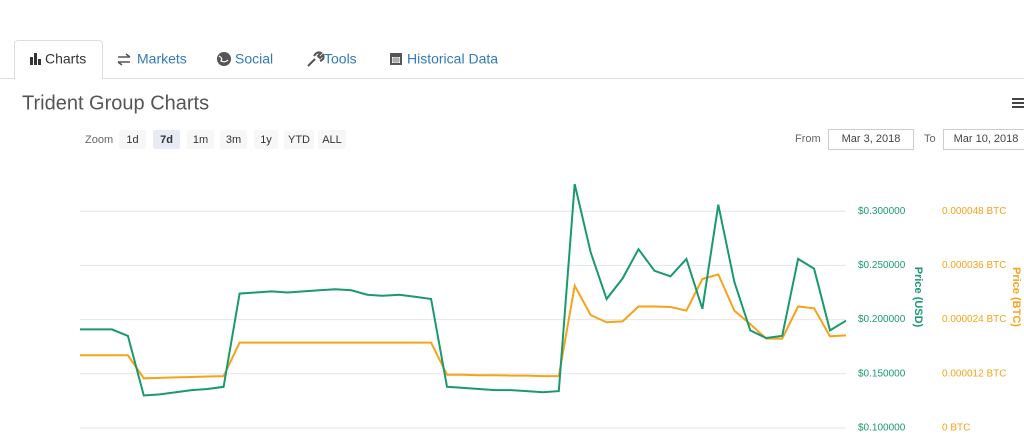 Image resolution: width=1024 pixels, height=434 pixels. What do you see at coordinates (882, 428) in the screenshot?
I see `y-tick-label: $0.100000` at bounding box center [882, 428].